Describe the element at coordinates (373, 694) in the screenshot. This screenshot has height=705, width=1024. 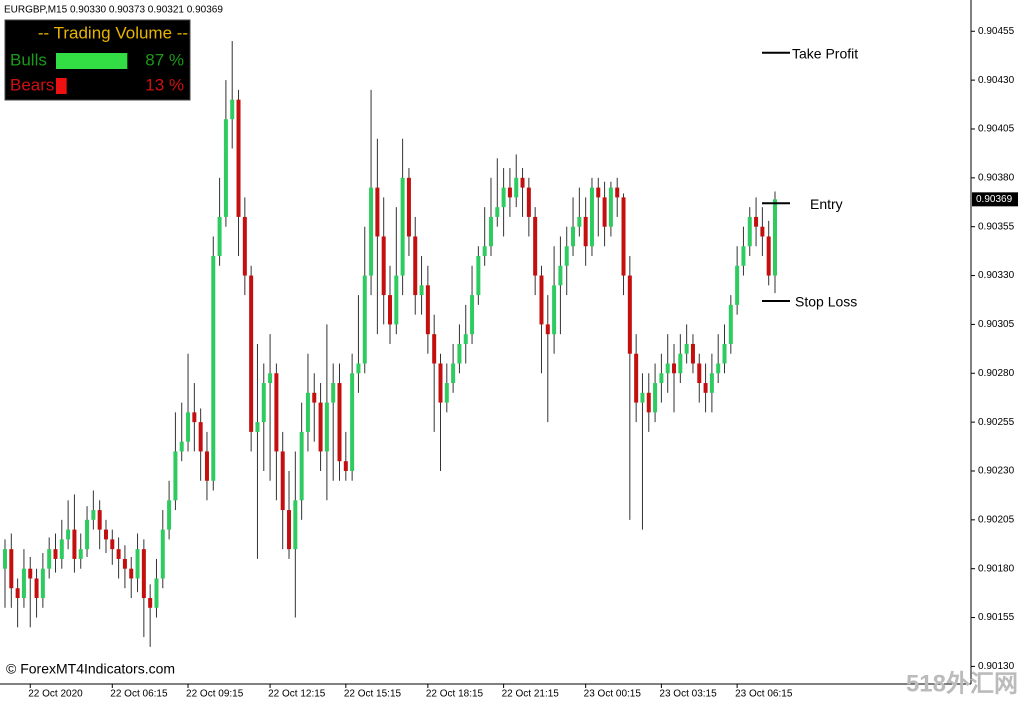
I see `x-tick-label: 22 Oct 15:15` at that location.